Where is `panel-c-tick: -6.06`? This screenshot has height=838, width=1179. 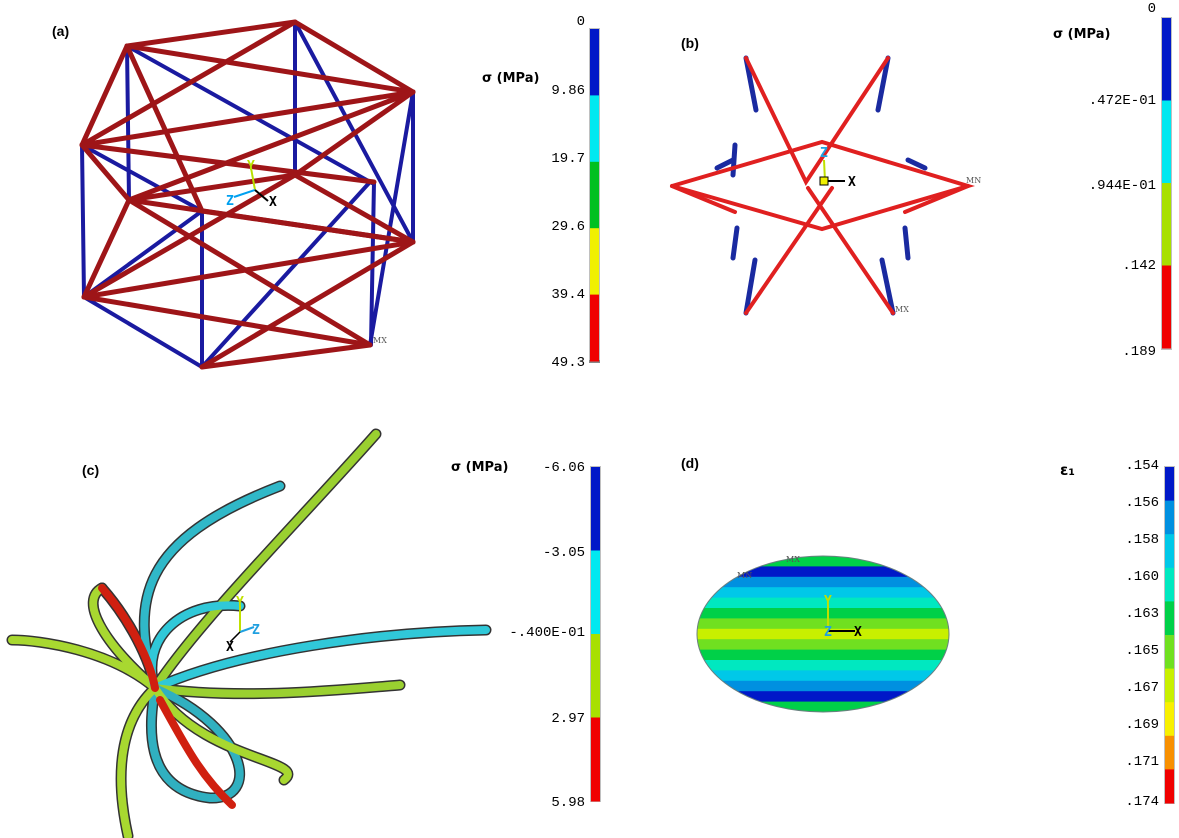
panel-c-tick: -6.06 is located at coordinates (564, 468).